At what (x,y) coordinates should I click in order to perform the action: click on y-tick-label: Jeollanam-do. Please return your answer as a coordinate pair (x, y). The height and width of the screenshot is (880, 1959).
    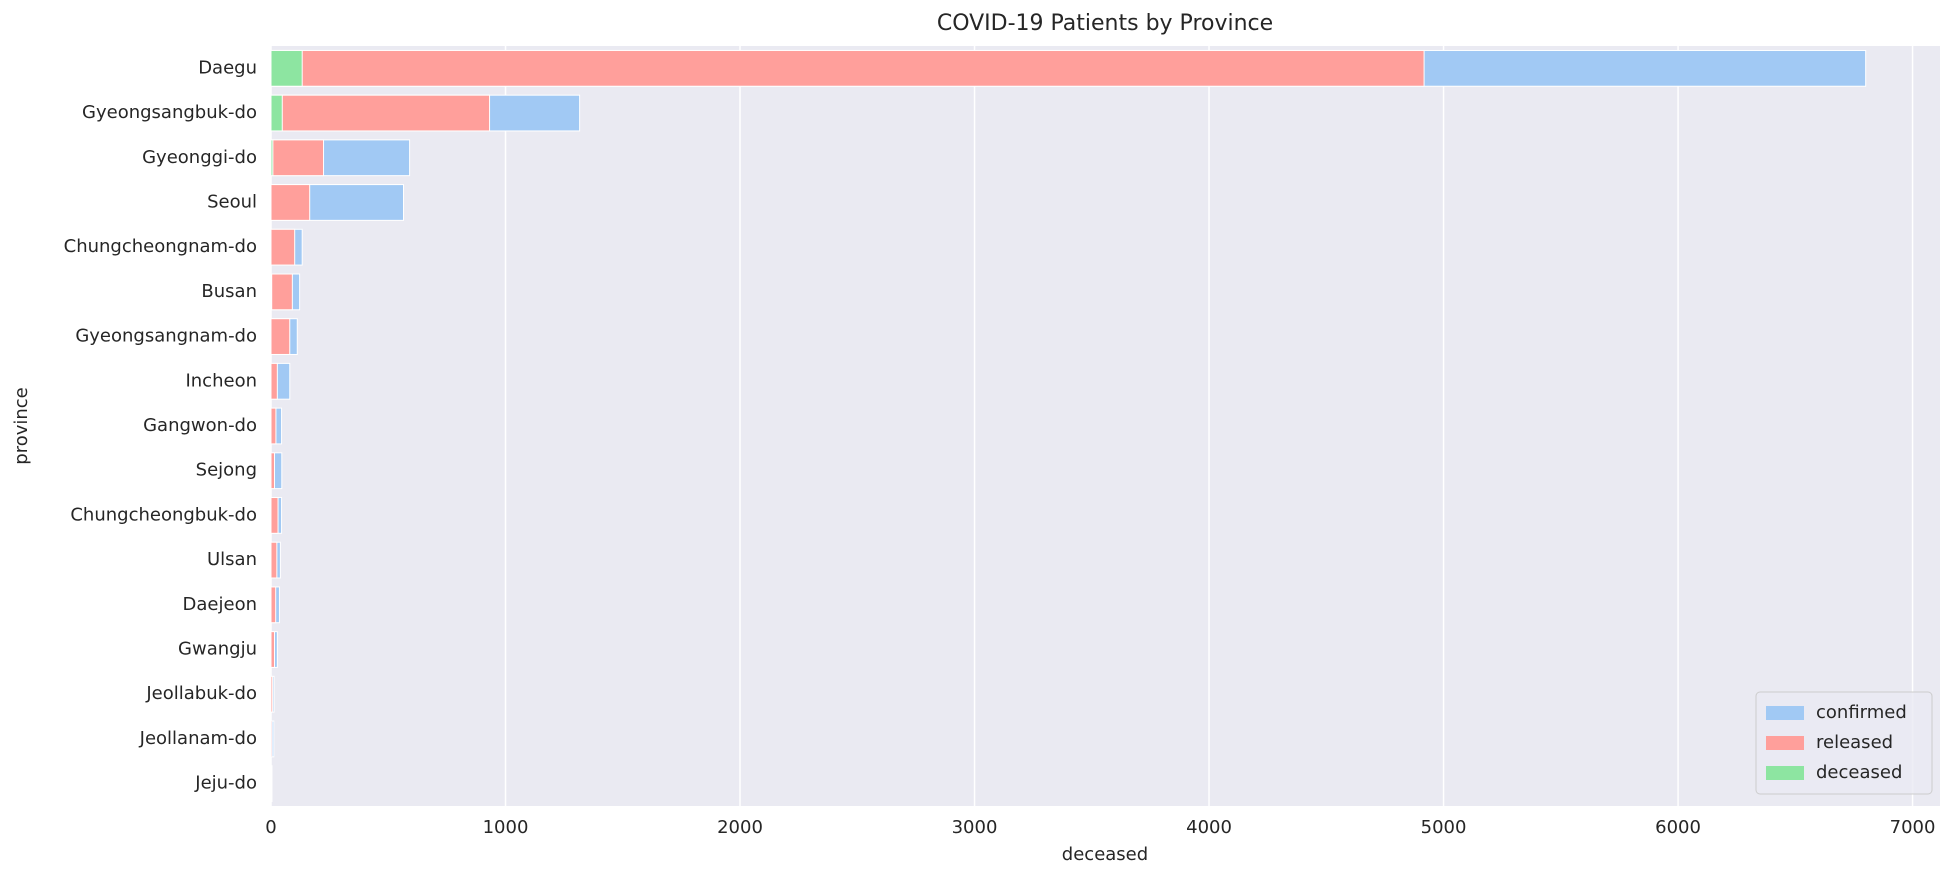
    Looking at the image, I should click on (198, 738).